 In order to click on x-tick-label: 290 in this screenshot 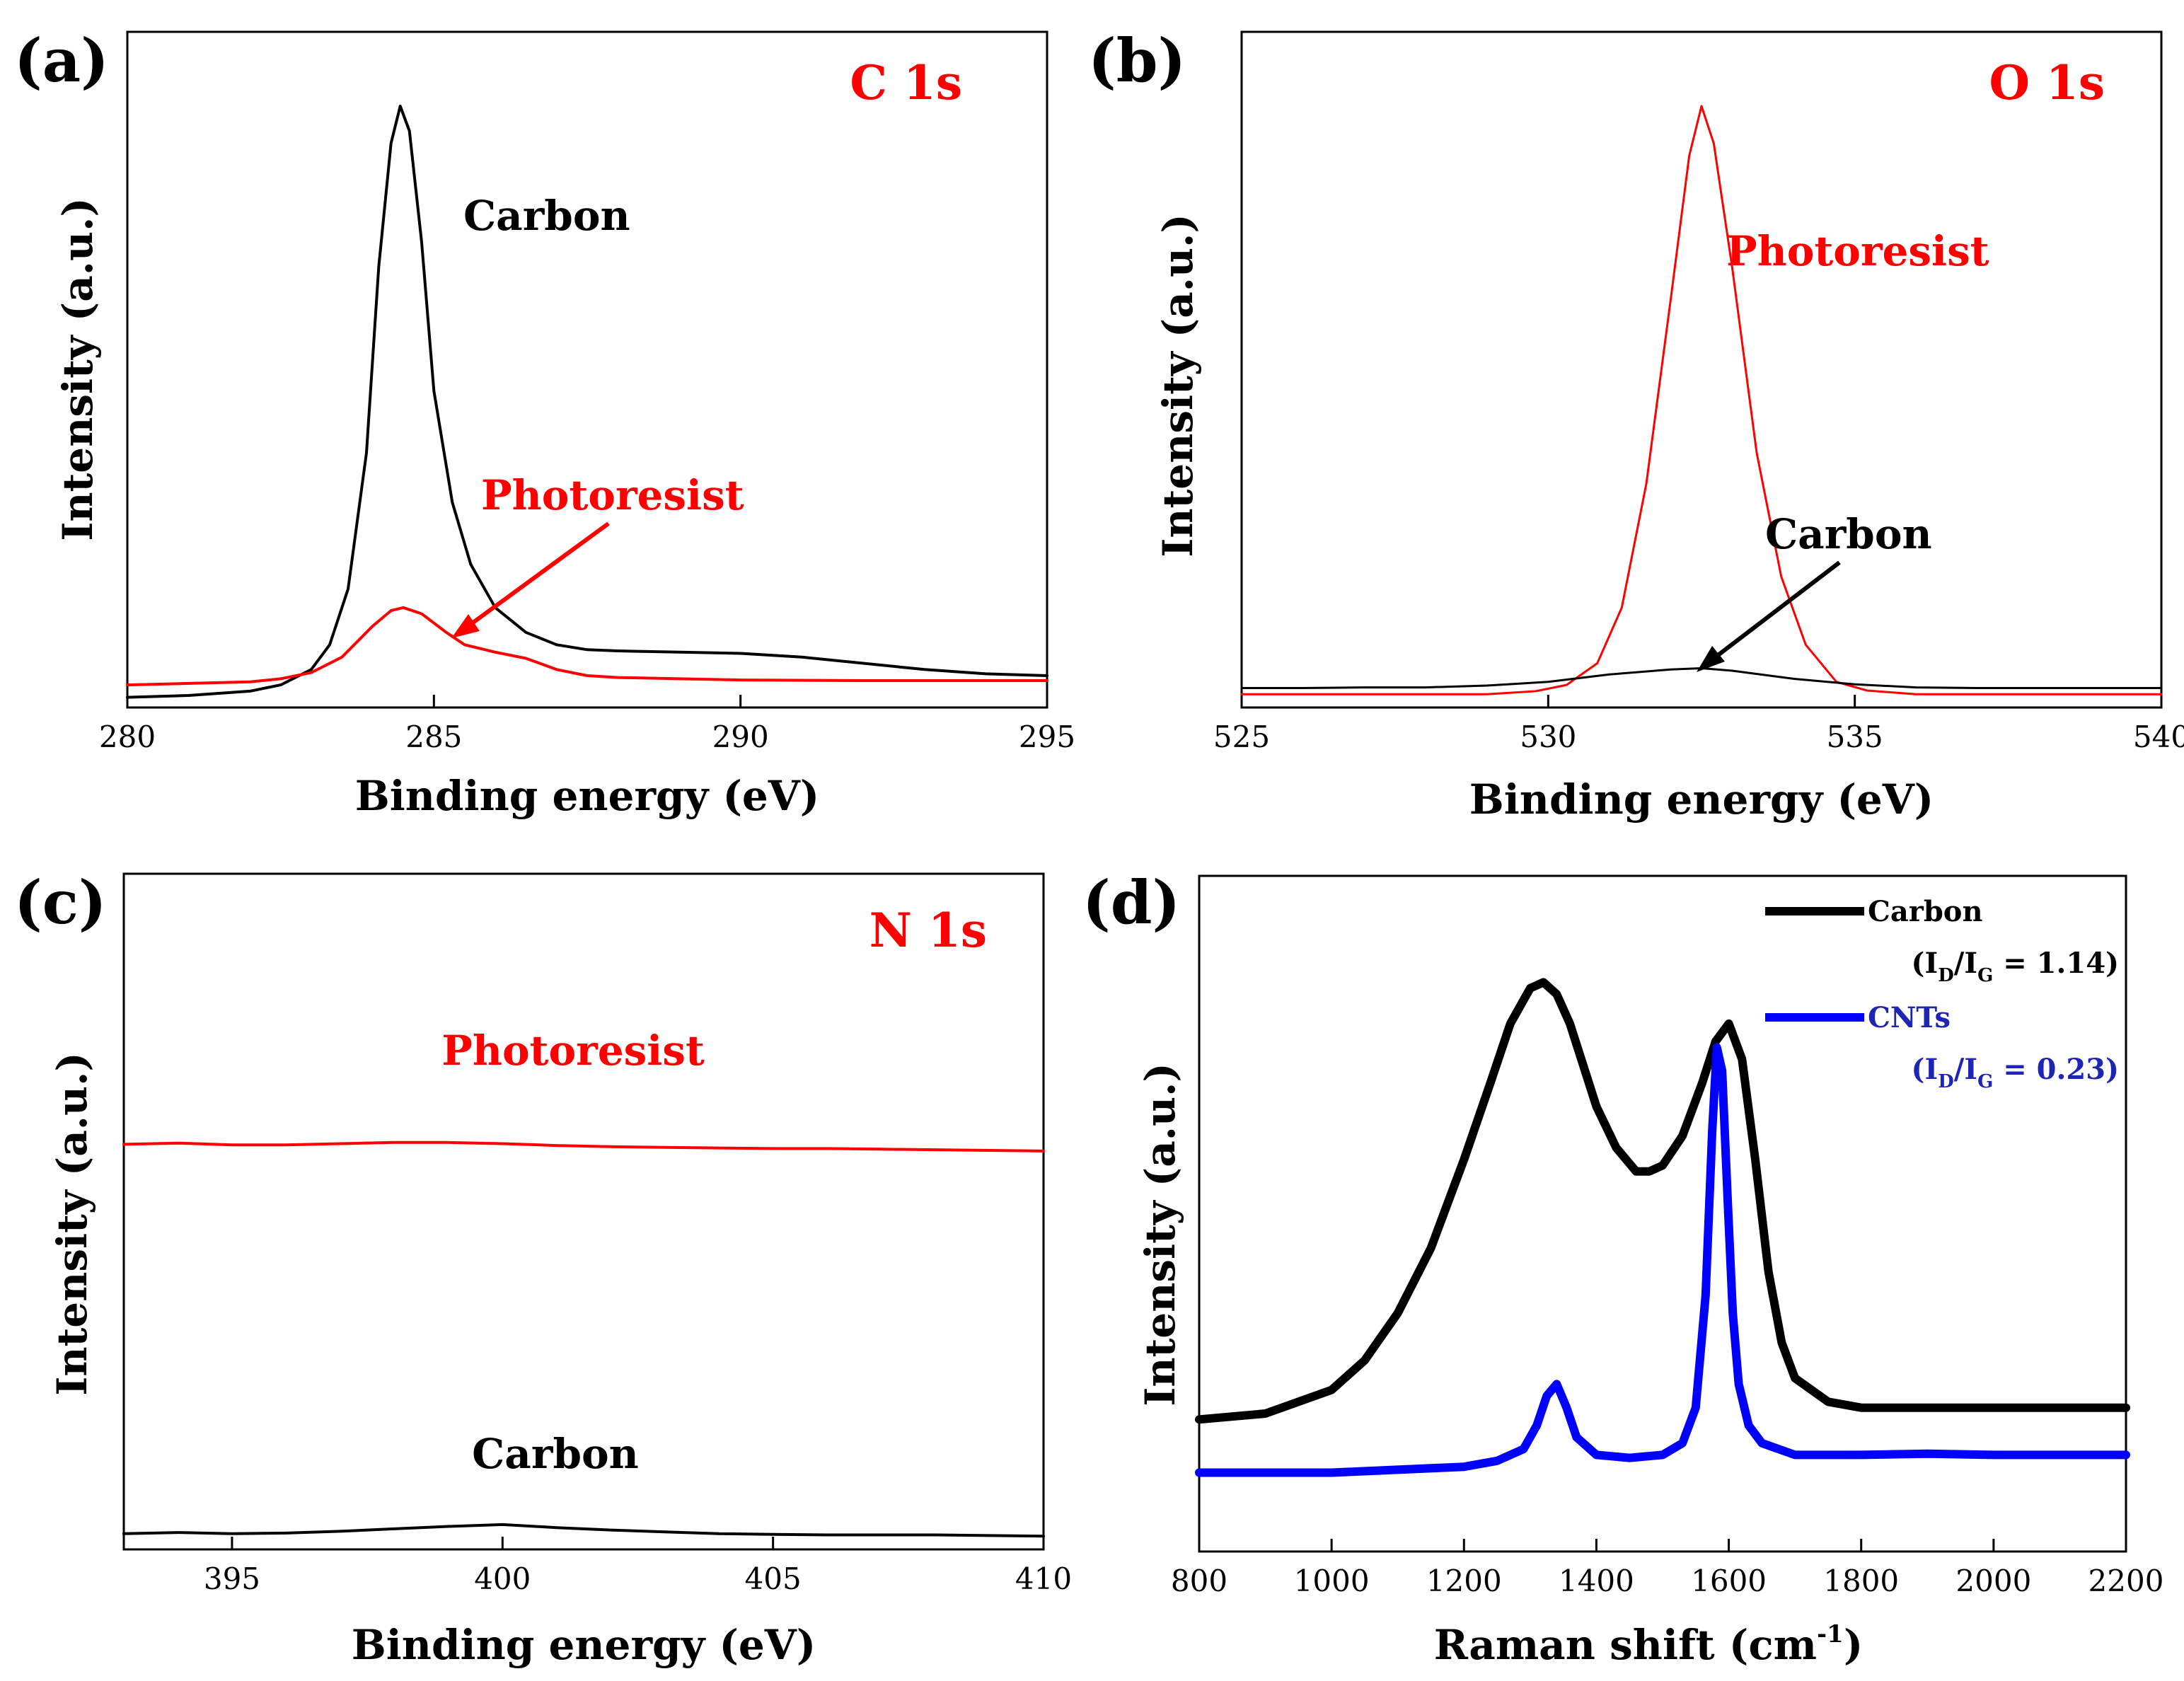, I will do `click(740, 737)`.